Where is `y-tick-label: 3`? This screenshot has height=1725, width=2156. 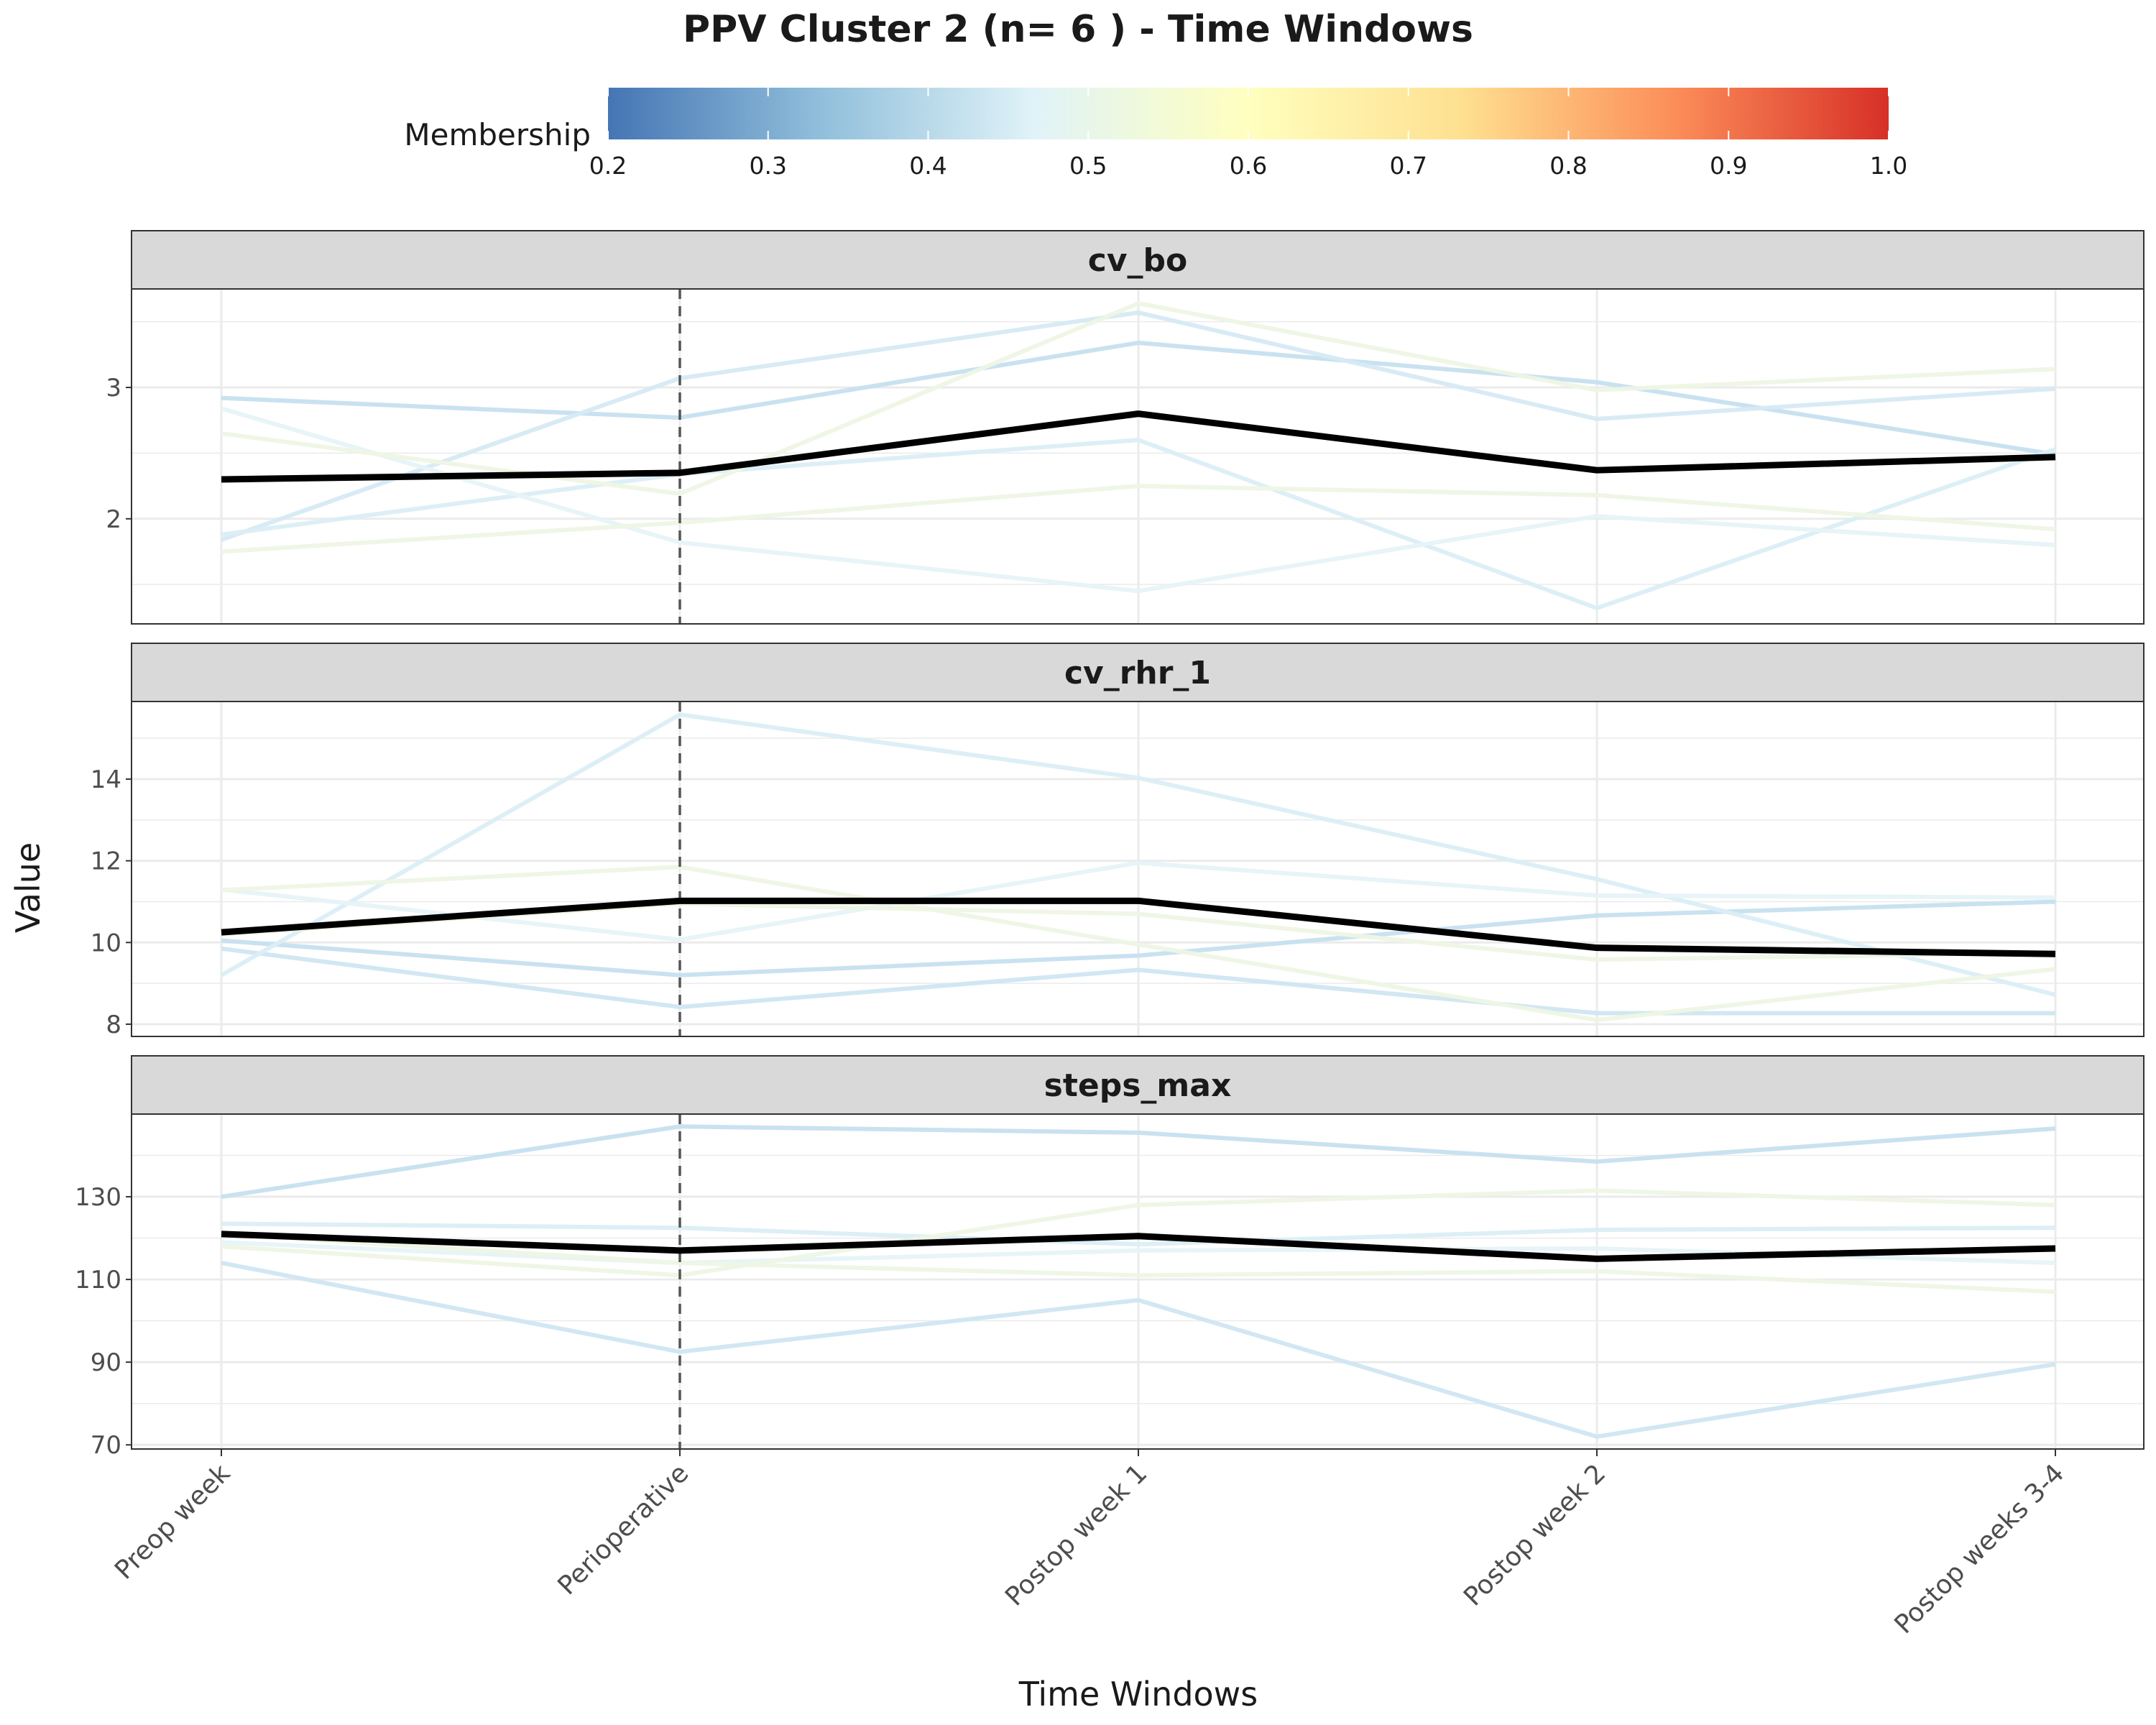
y-tick-label: 3 is located at coordinates (113, 388).